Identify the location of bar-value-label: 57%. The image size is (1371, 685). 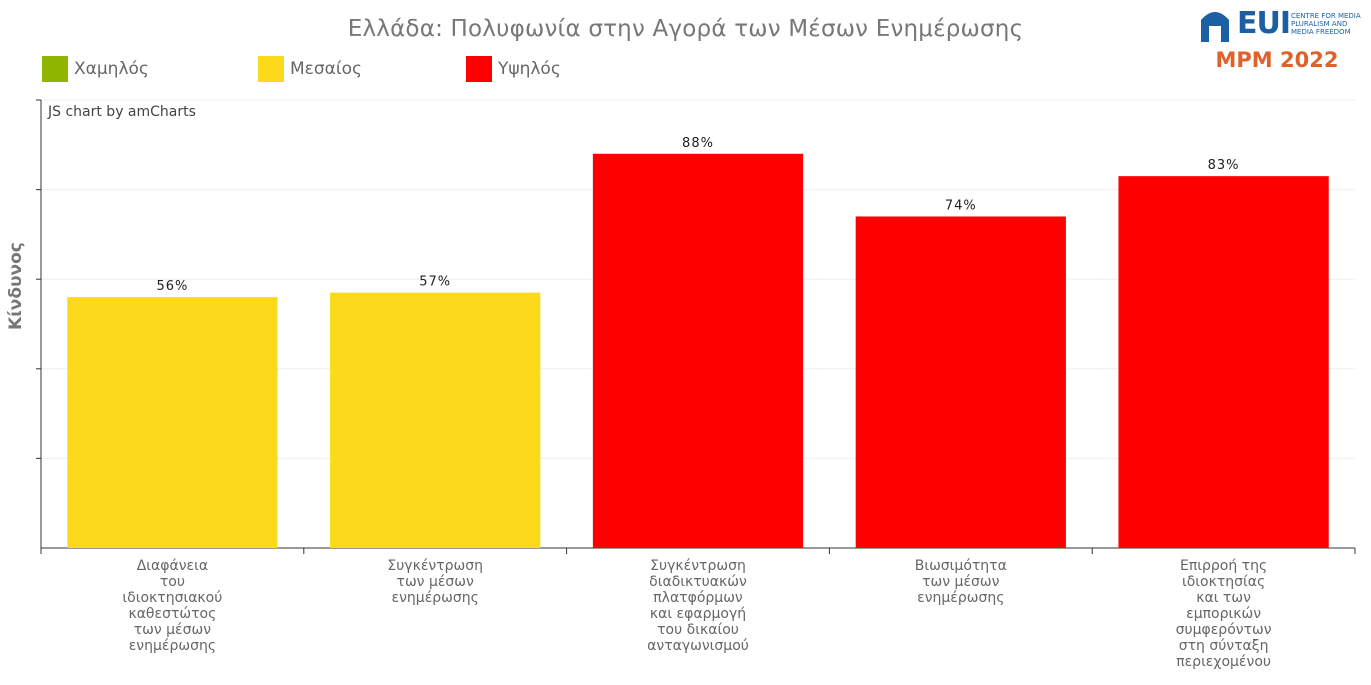
(435, 282).